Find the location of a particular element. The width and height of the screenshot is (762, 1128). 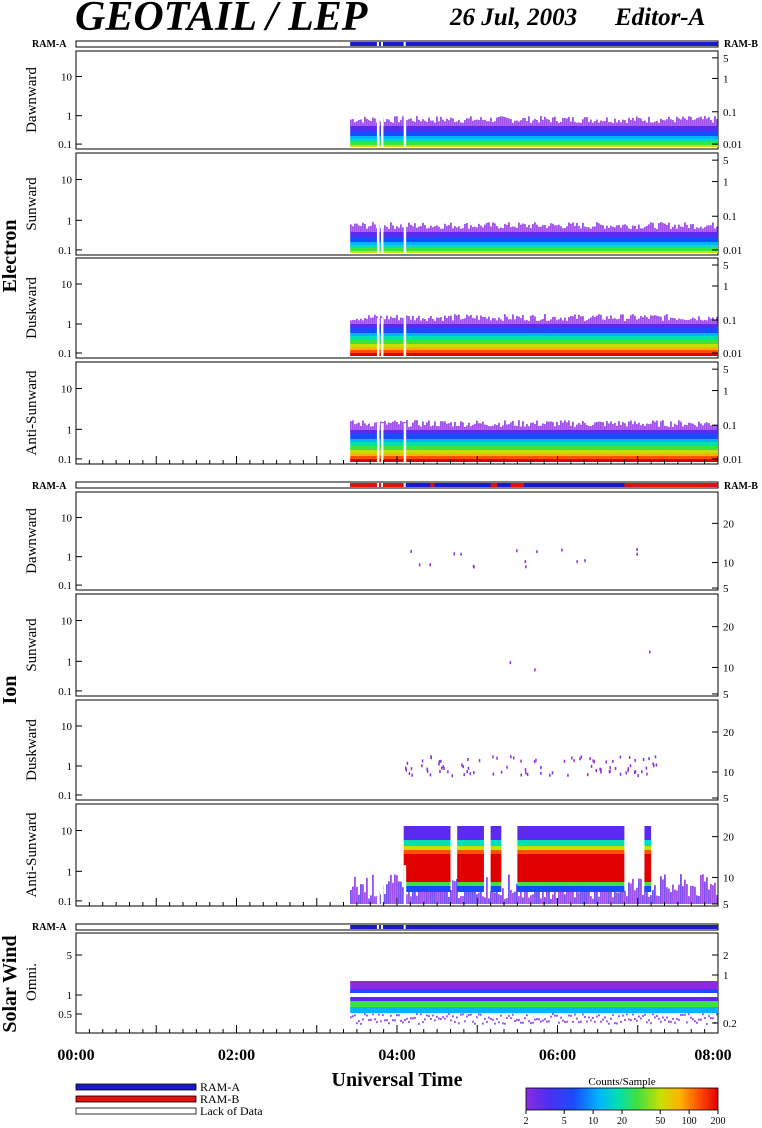

right-tick-label: 0.01 is located at coordinates (732, 354).